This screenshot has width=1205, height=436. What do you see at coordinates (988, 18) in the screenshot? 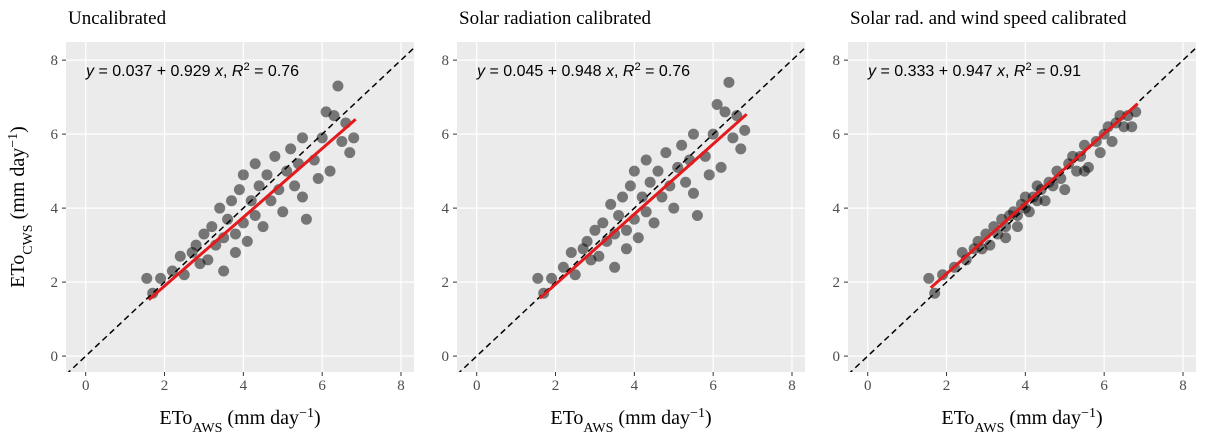
I see `panel-title: Solar rad. and wind speed calibrated` at bounding box center [988, 18].